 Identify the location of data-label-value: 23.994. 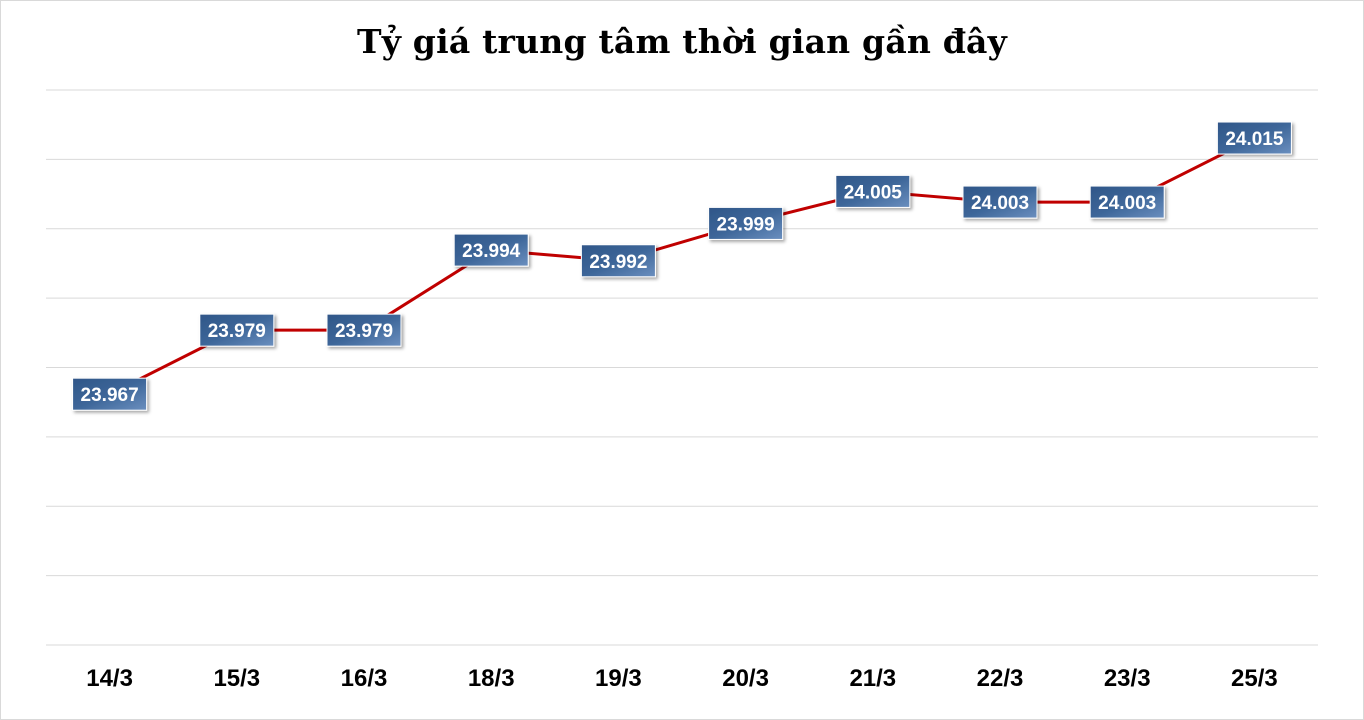
(491, 251).